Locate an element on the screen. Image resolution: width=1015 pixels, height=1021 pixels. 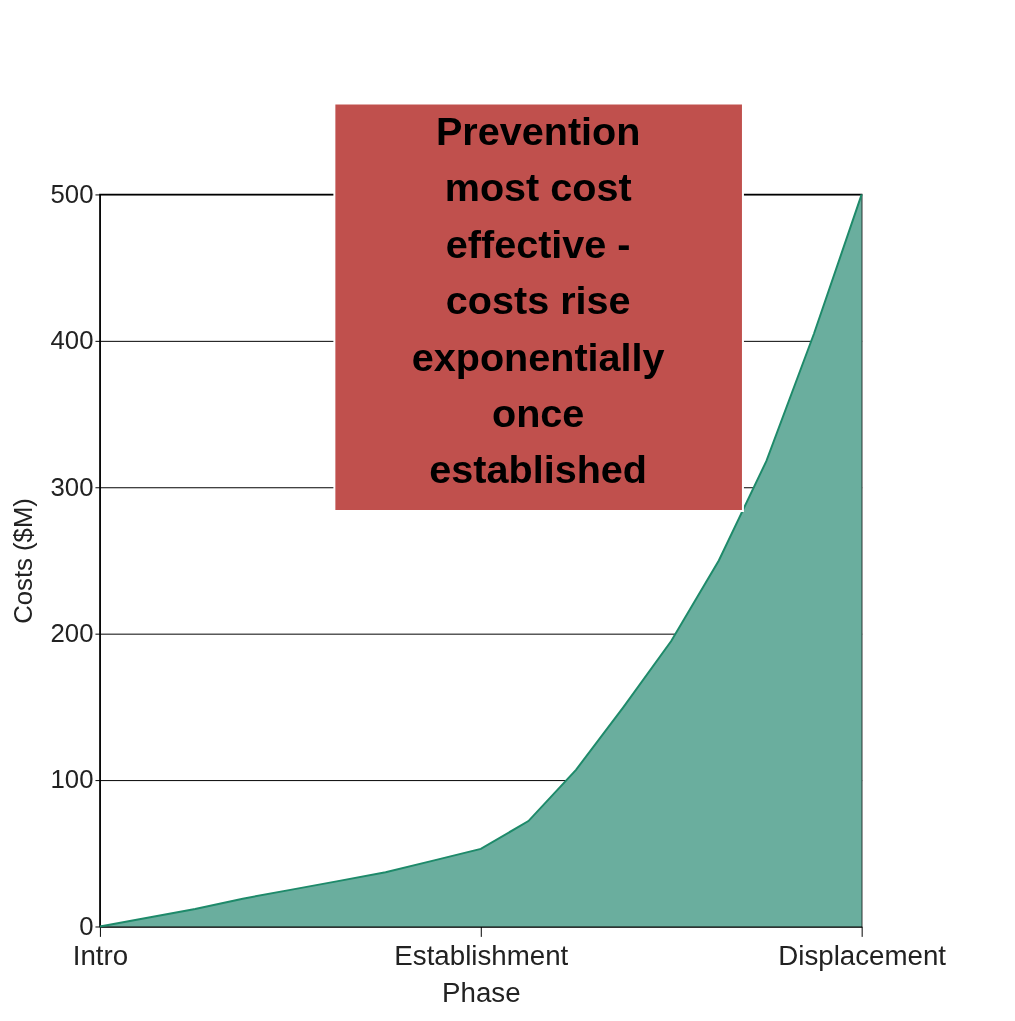
x-tick-label: Intro is located at coordinates (100, 955).